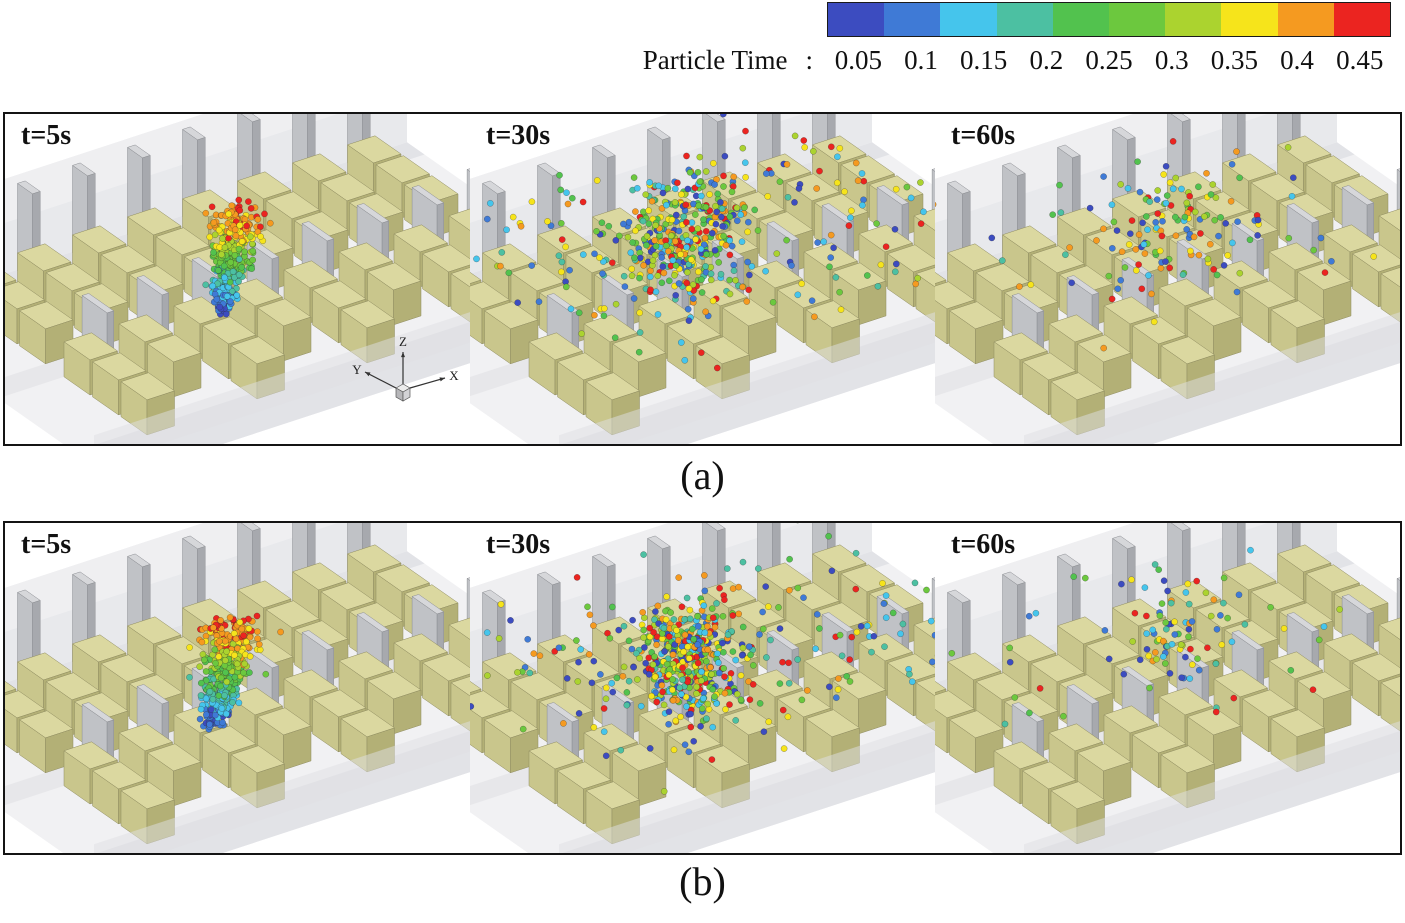  I want to click on scene-a-5s: Y Z X t=5s, so click(237, 279).